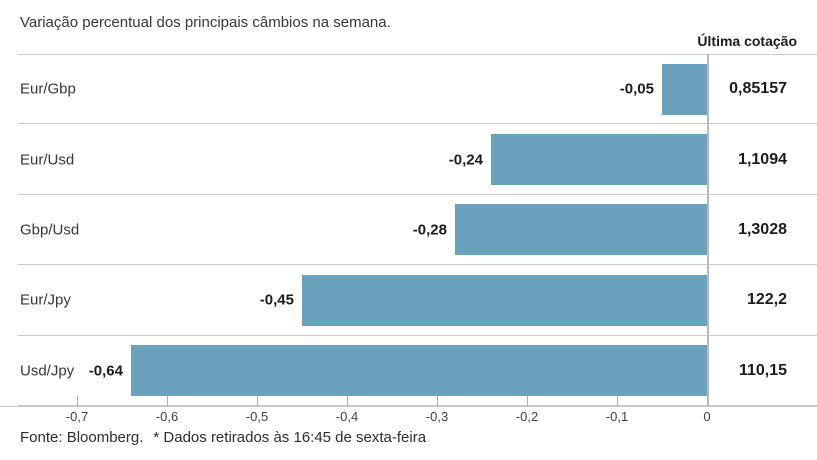 Image resolution: width=817 pixels, height=460 pixels. What do you see at coordinates (762, 229) in the screenshot?
I see `quote-value: 1,3028` at bounding box center [762, 229].